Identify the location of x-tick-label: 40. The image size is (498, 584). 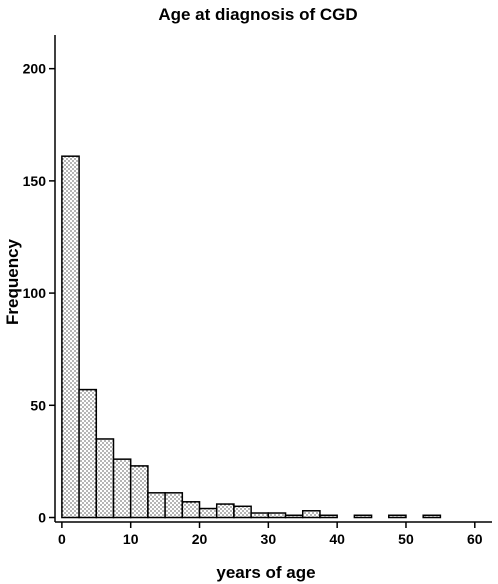
(337, 539).